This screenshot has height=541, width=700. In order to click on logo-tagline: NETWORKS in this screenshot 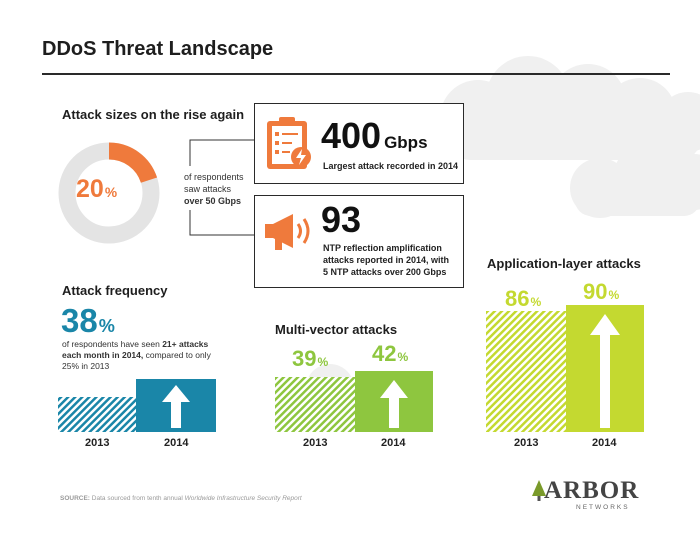, I will do `click(603, 507)`.